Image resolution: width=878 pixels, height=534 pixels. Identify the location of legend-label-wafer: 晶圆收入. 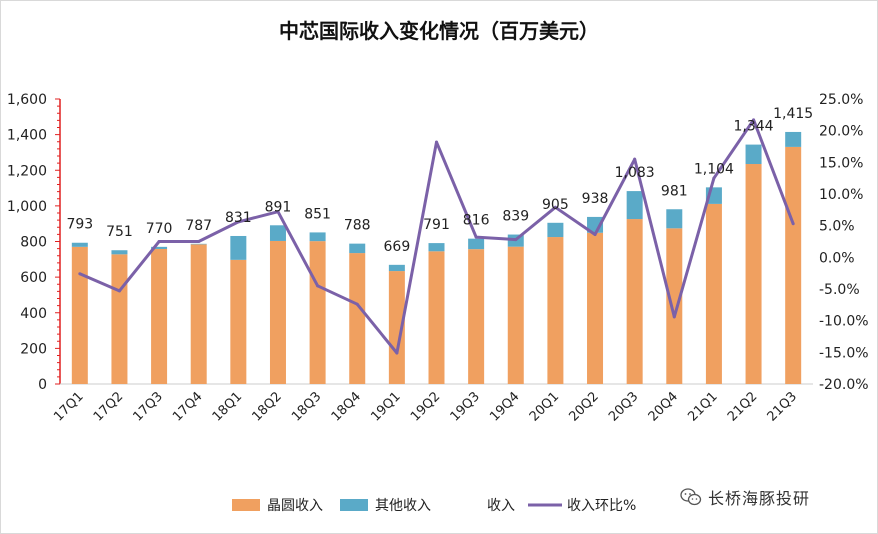
(295, 506).